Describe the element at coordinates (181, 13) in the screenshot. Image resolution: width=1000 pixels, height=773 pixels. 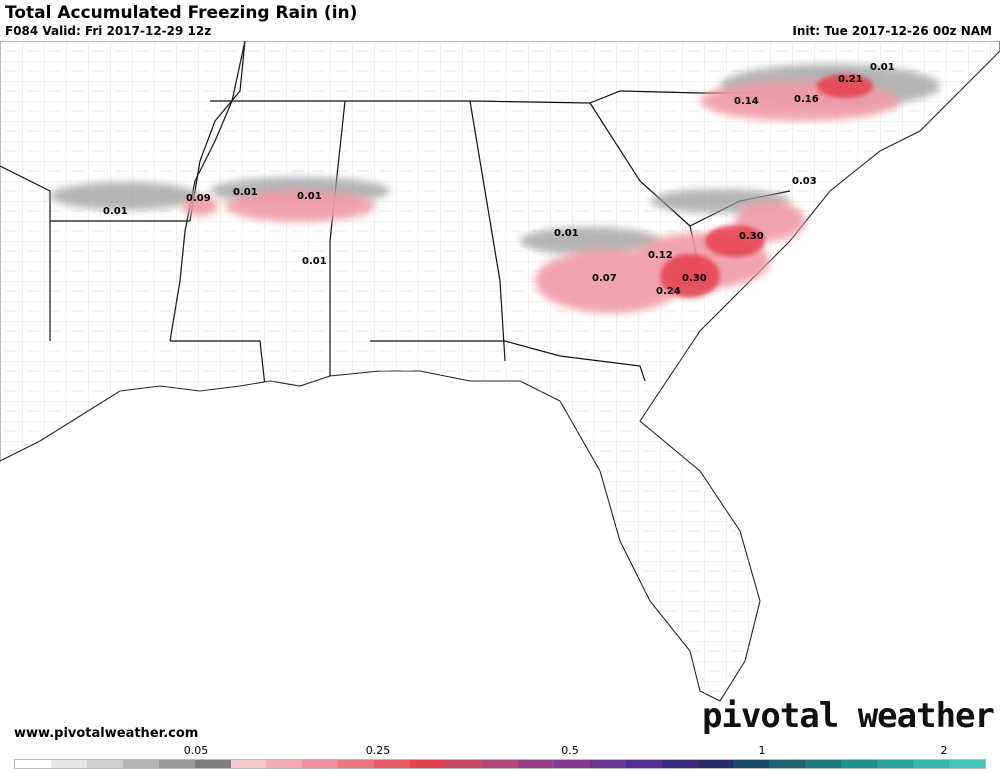
I see `map-title: Total Accumulated Freezing Rain (in)` at that location.